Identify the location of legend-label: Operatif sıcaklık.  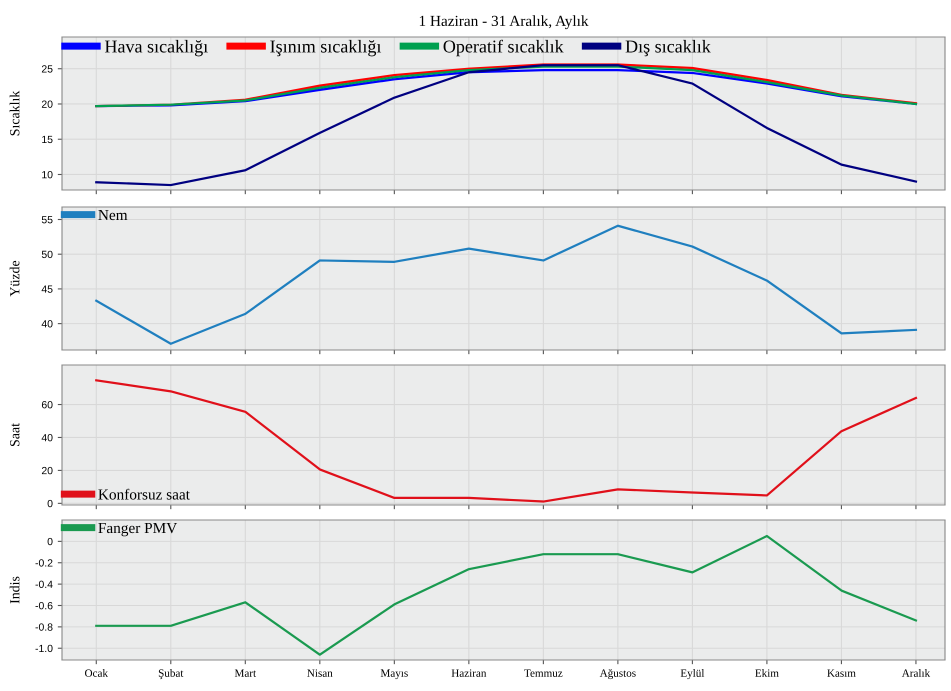
(504, 48).